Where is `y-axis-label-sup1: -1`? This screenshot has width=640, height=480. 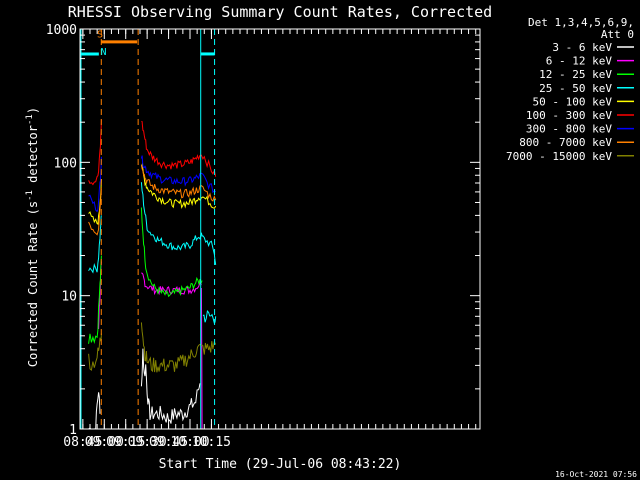 y-axis-label-sup1: -1 is located at coordinates (30, 195).